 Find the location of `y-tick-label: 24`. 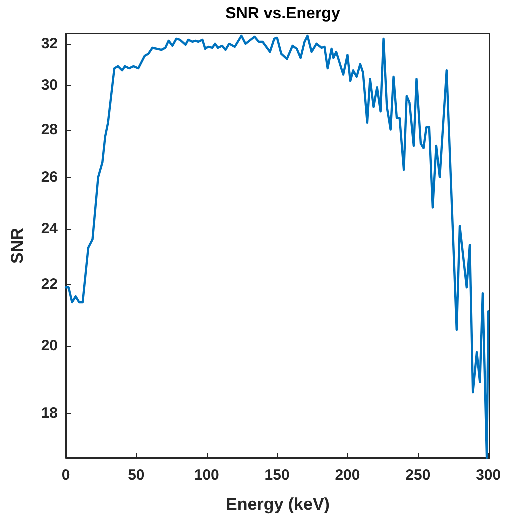

y-tick-label: 24 is located at coordinates (50, 229).